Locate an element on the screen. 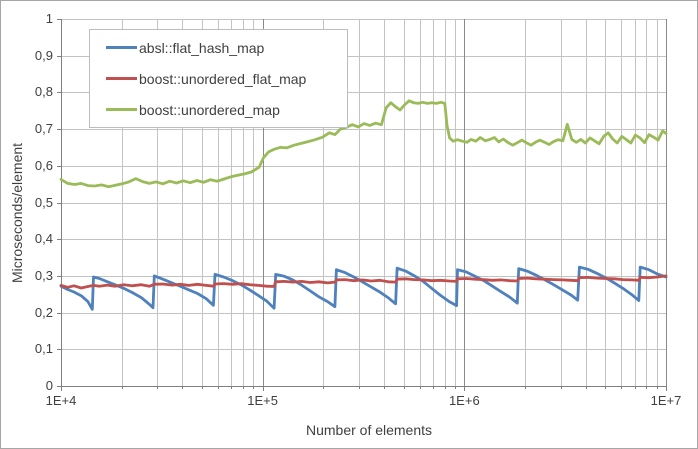 This screenshot has width=698, height=449. legend-line-swatch-red is located at coordinates (121, 78).